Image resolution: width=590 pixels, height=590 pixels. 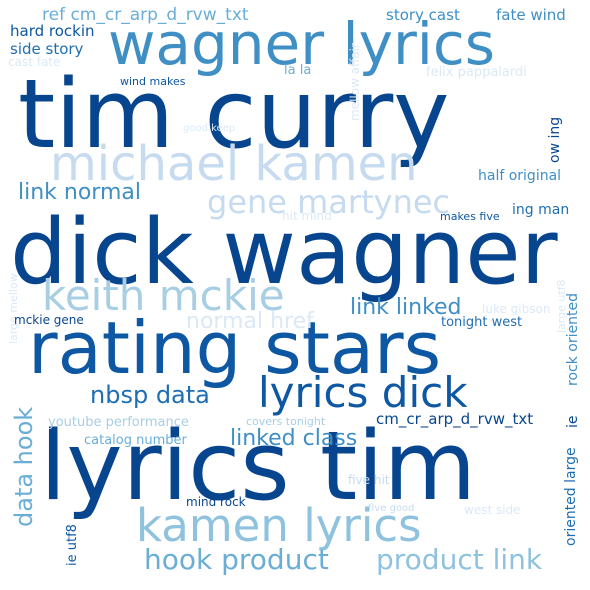 What do you see at coordinates (573, 421) in the screenshot?
I see `cloud-word: ie` at bounding box center [573, 421].